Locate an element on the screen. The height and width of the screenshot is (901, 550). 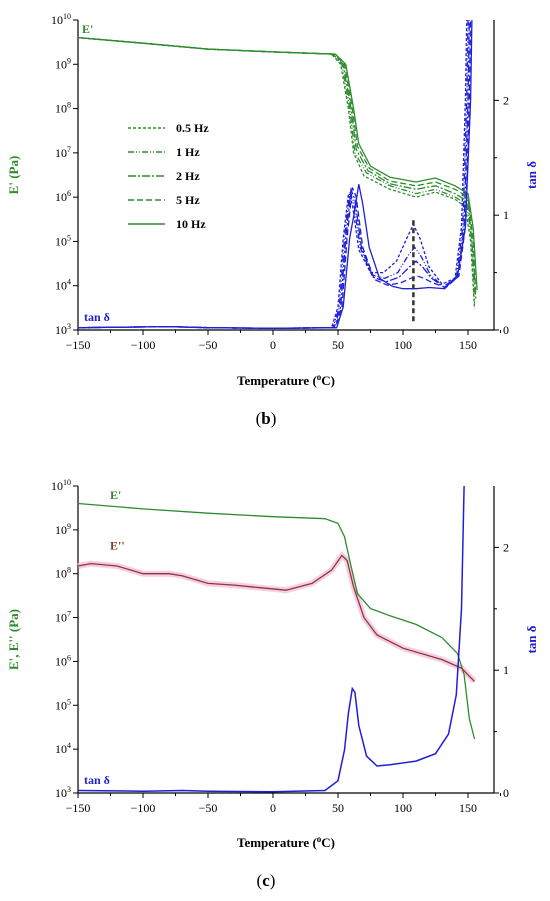
series-loss is located at coordinates (276, 618).